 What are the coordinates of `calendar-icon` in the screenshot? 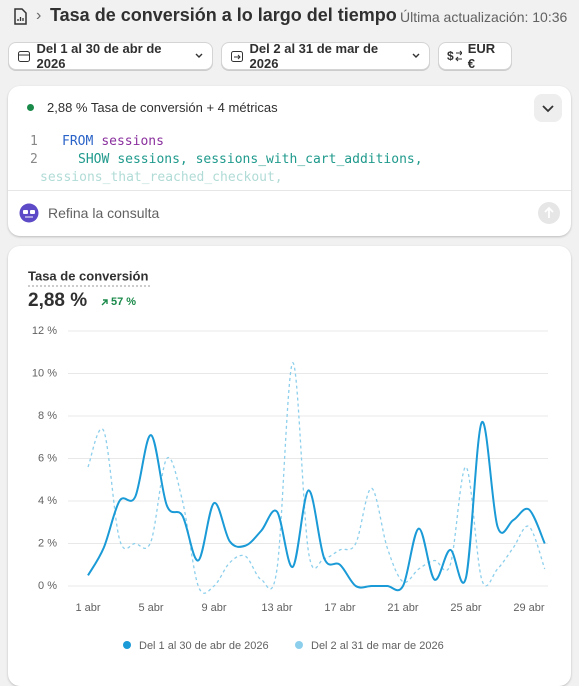 It's located at (24, 56).